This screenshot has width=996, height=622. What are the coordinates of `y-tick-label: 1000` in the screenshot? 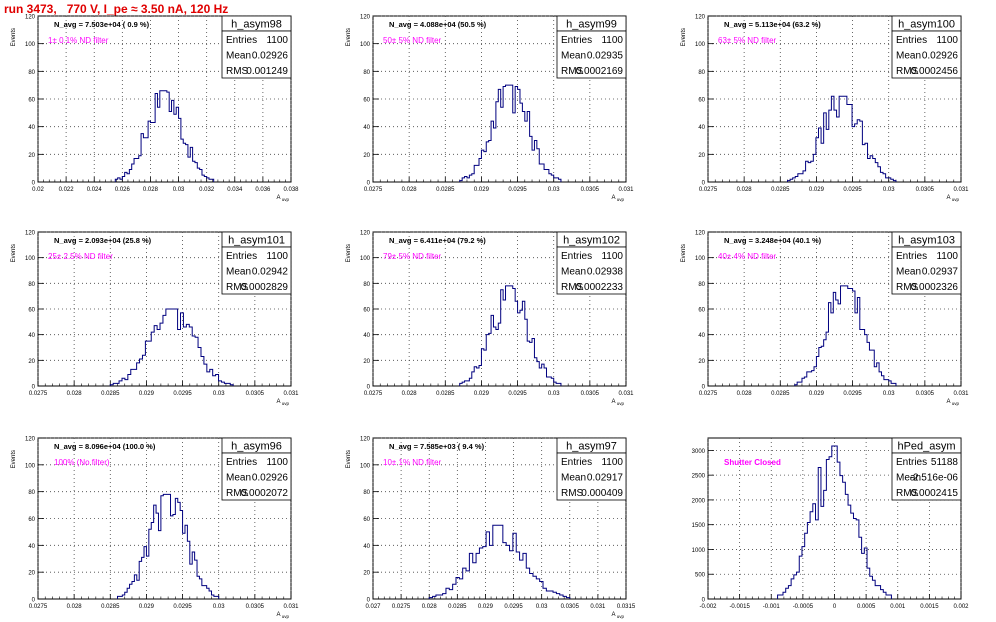 It's located at (699, 551).